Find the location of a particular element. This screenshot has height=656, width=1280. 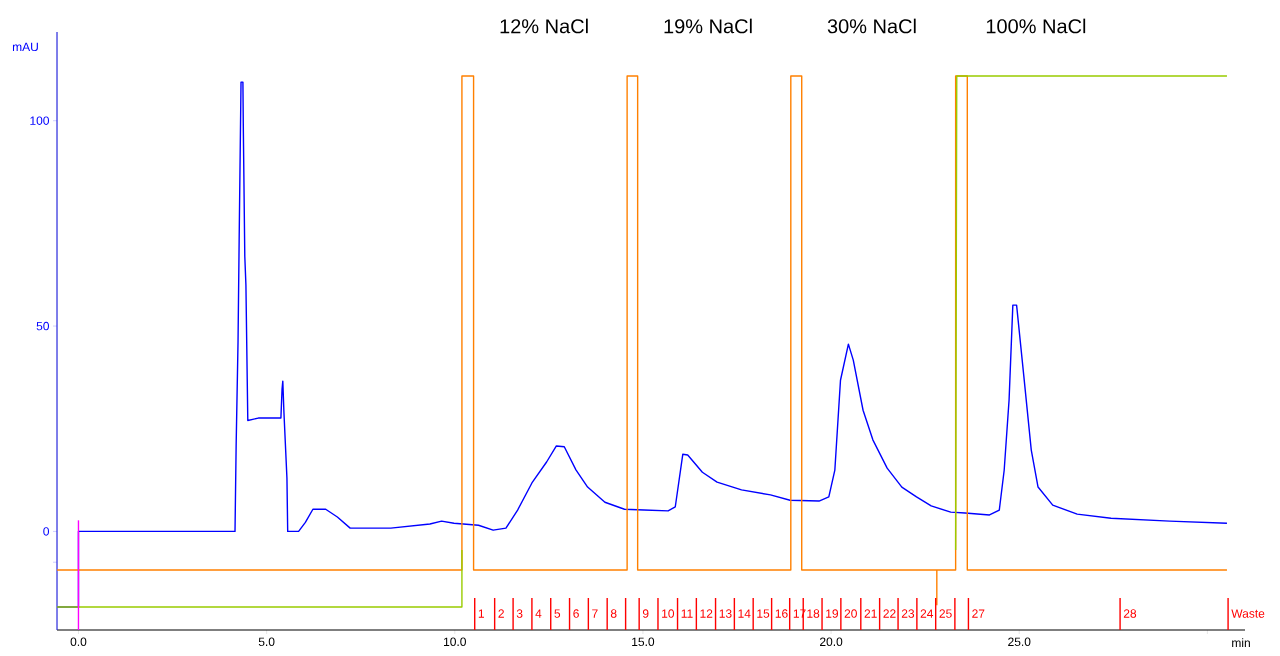

annotation: 2 is located at coordinates (501, 613).